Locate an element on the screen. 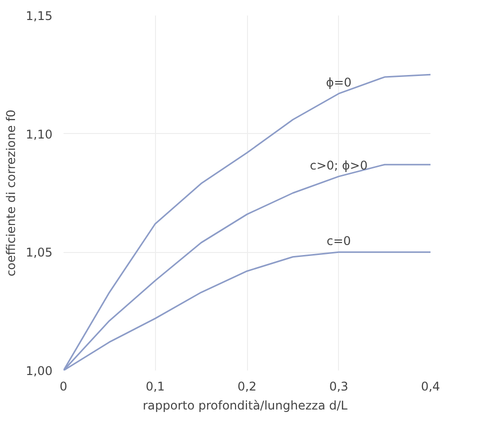  y-tick-label: 1,00 is located at coordinates (39, 371).